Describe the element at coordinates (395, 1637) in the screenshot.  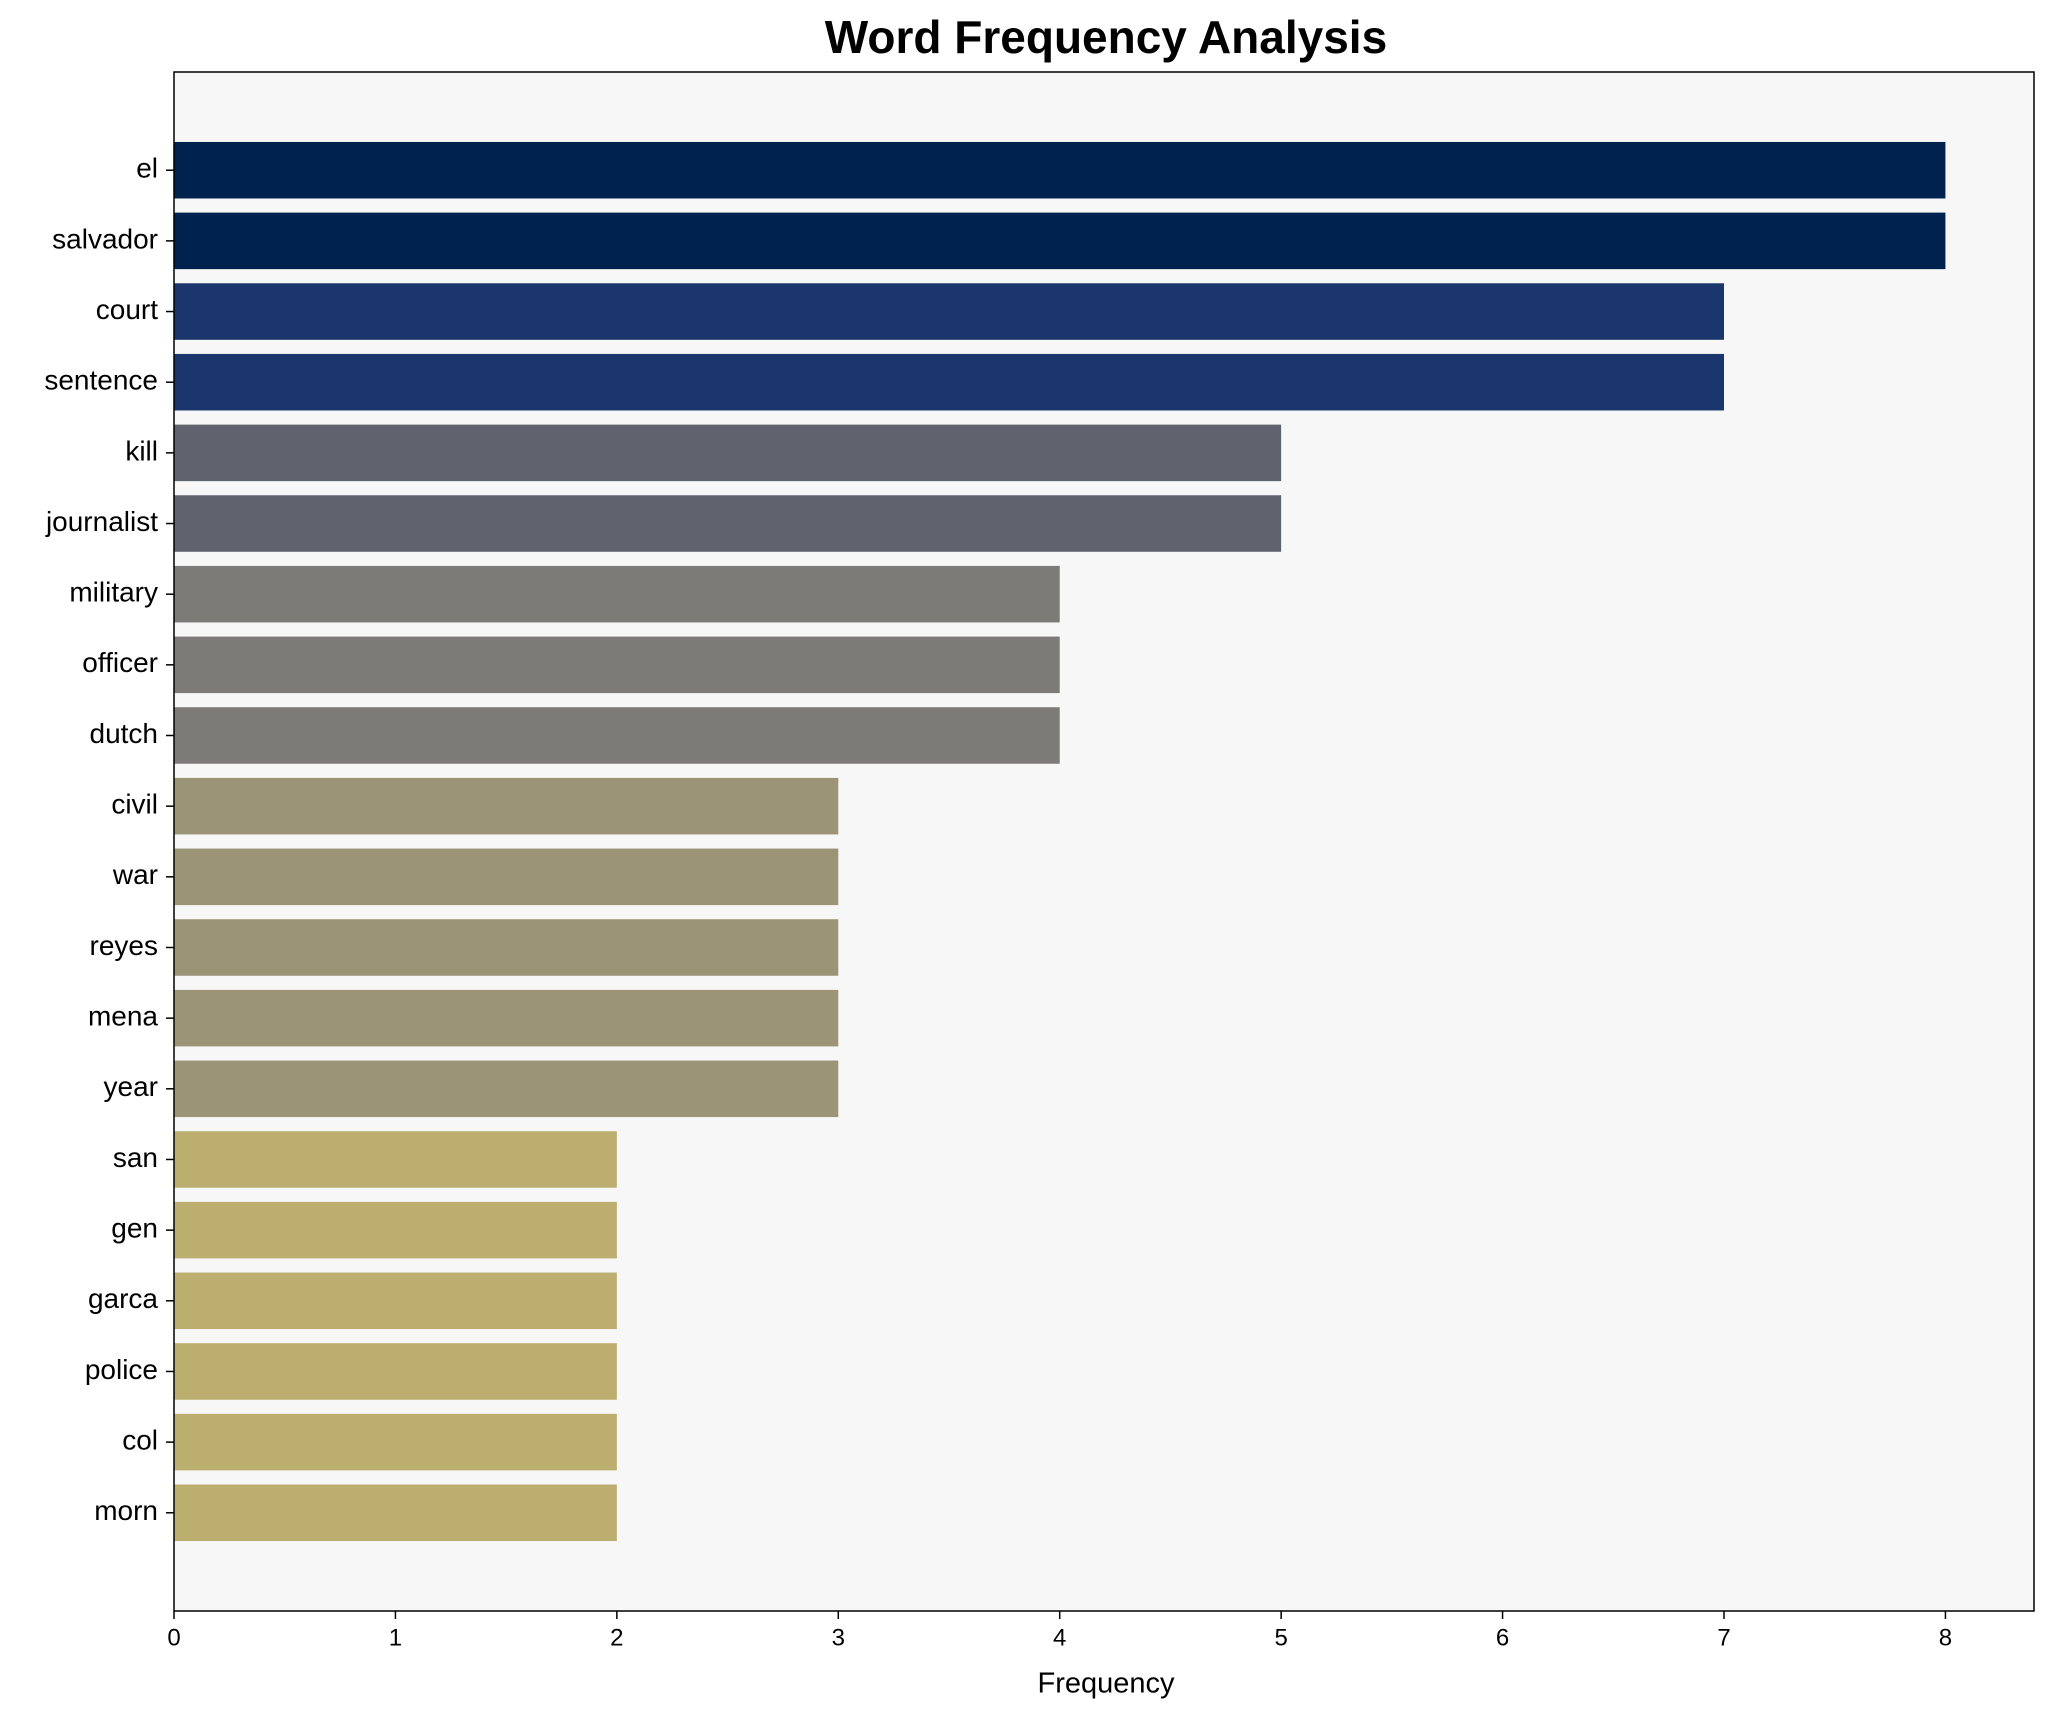
I see `x-tick-label: 1` at that location.